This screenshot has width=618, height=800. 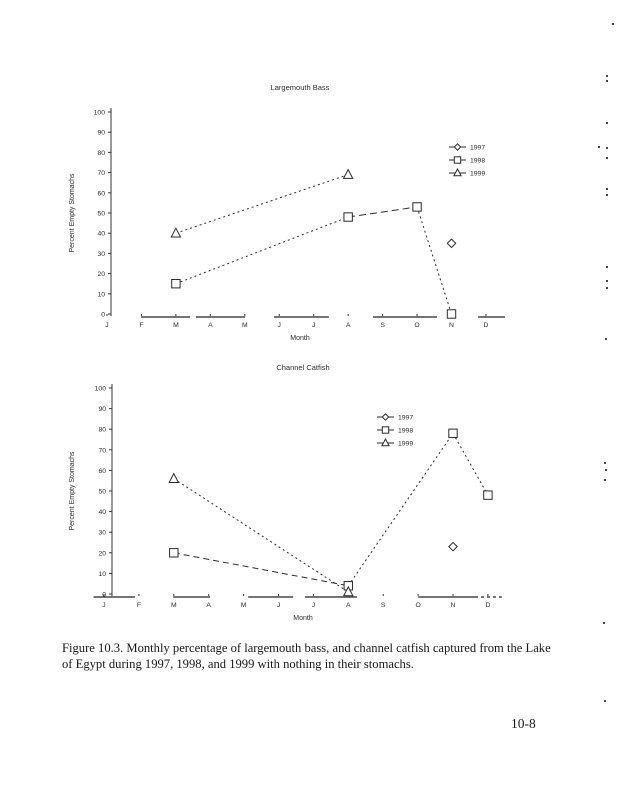 I want to click on page-number: 10-8, so click(x=523, y=723).